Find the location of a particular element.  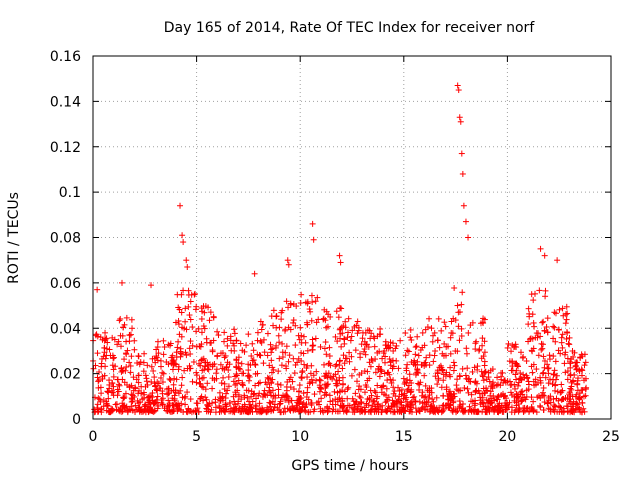

x-tick-label: 0 is located at coordinates (93, 437).